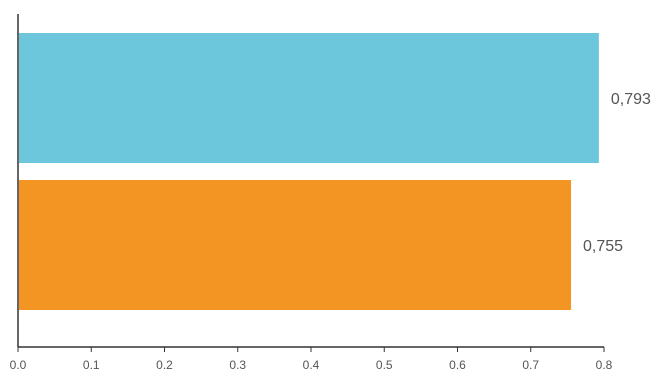  Describe the element at coordinates (384, 365) in the screenshot. I see `x-tick-label: 0.5` at that location.